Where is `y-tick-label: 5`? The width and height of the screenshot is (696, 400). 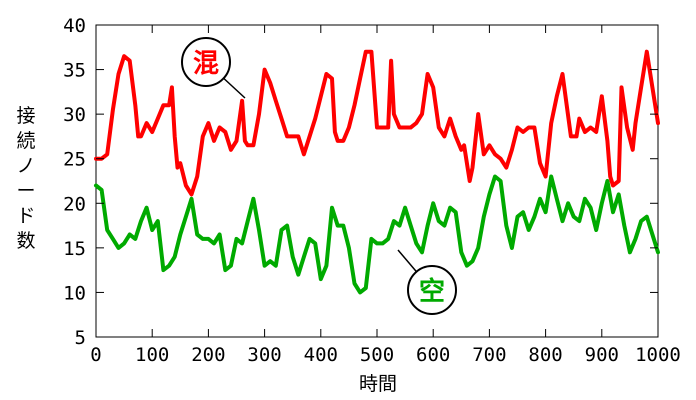 y-tick-label: 5 is located at coordinates (80, 338).